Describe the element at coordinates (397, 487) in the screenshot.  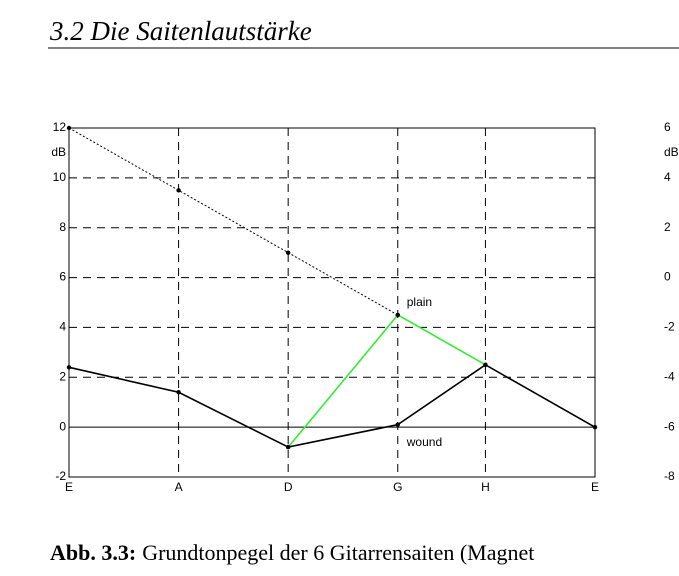
I see `x-tick-label: G` at that location.